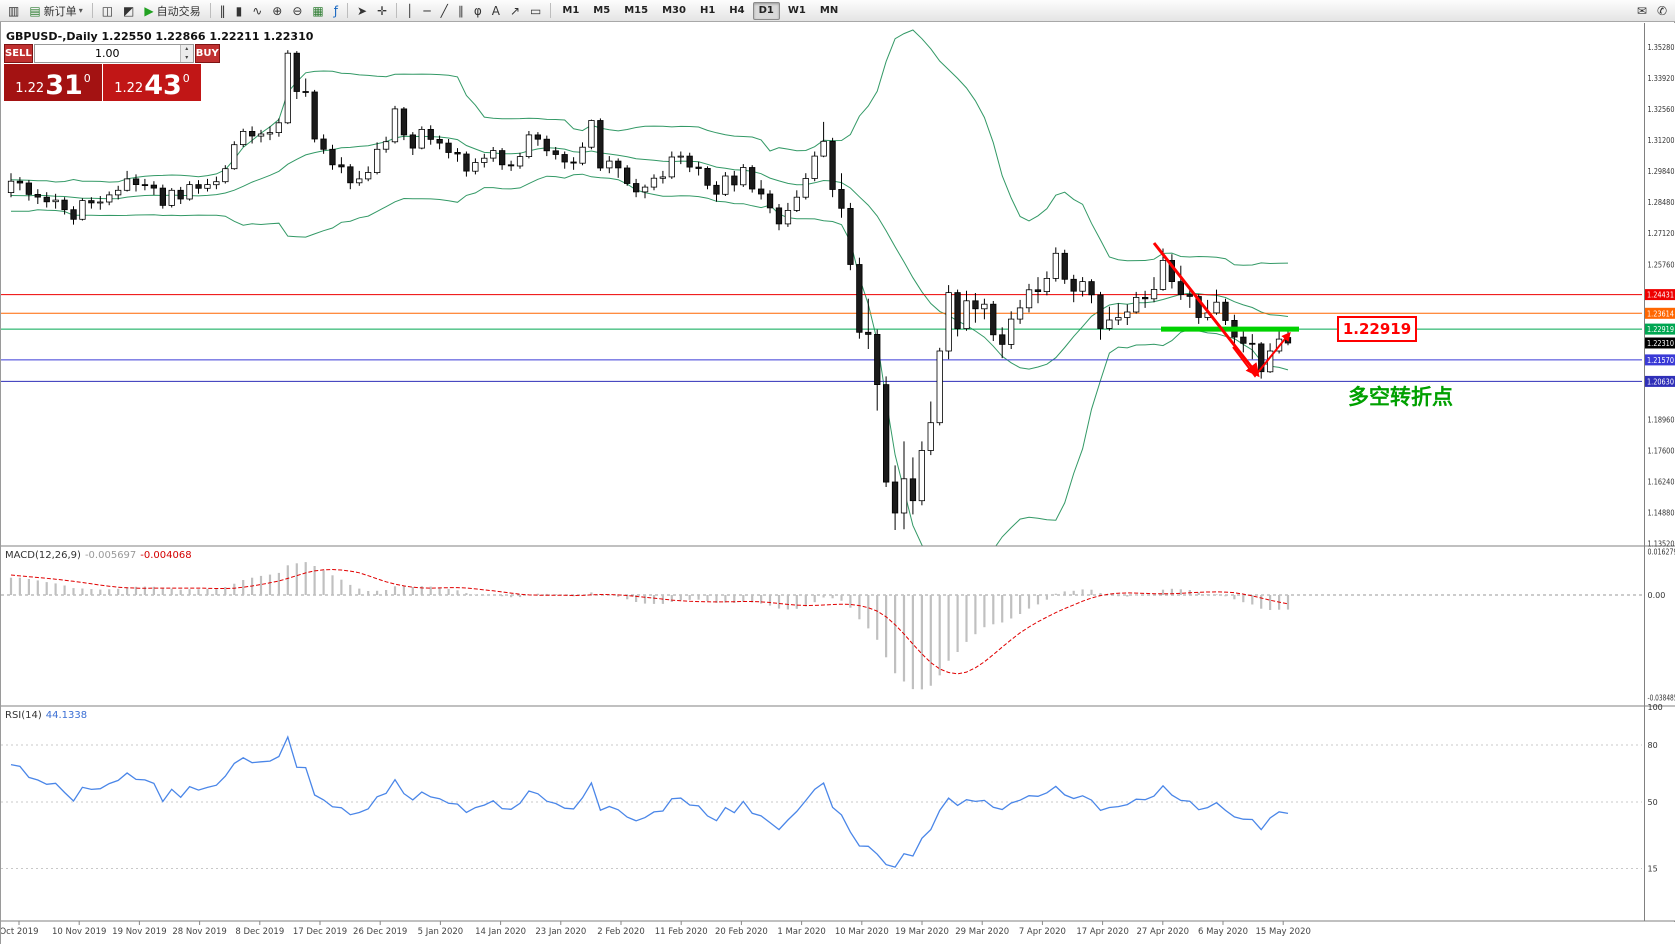  Describe the element at coordinates (535, 11) in the screenshot. I see `shapes-button: ▭` at that location.